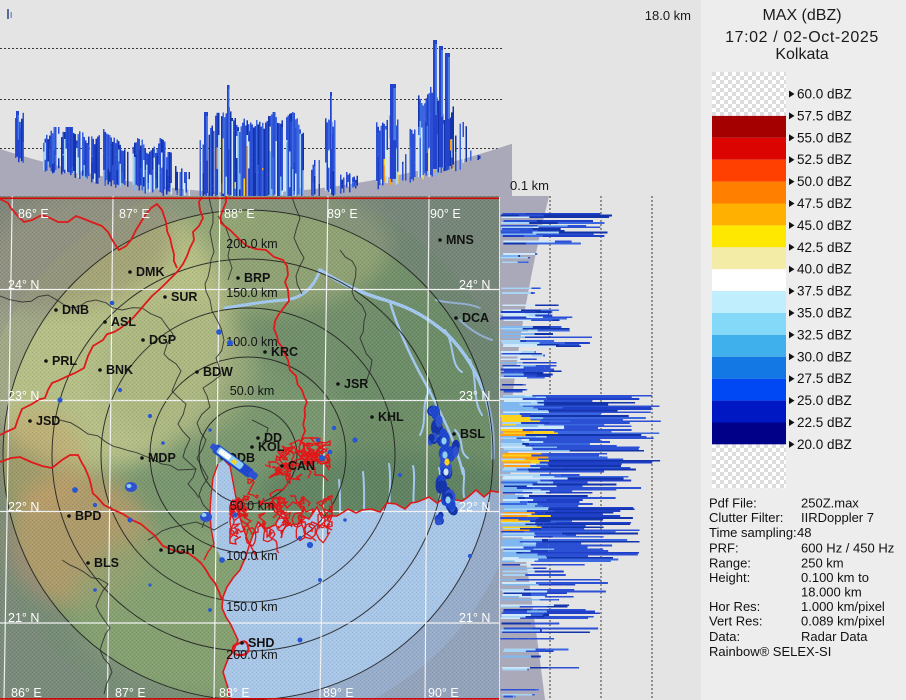  I want to click on svg-text: 0.100 km to, so click(835, 577).